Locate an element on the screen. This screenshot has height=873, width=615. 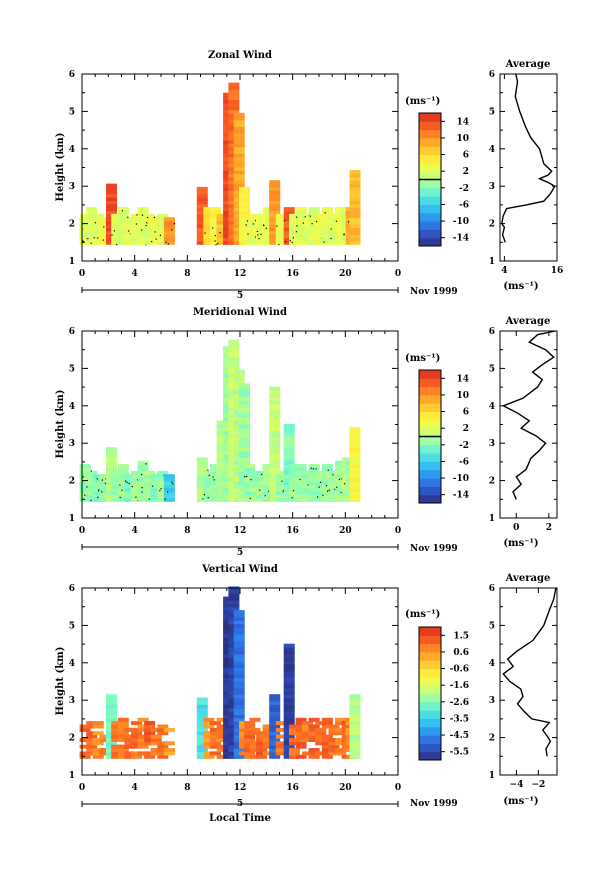
colorbar-tick-label: 2 is located at coordinates (466, 172).